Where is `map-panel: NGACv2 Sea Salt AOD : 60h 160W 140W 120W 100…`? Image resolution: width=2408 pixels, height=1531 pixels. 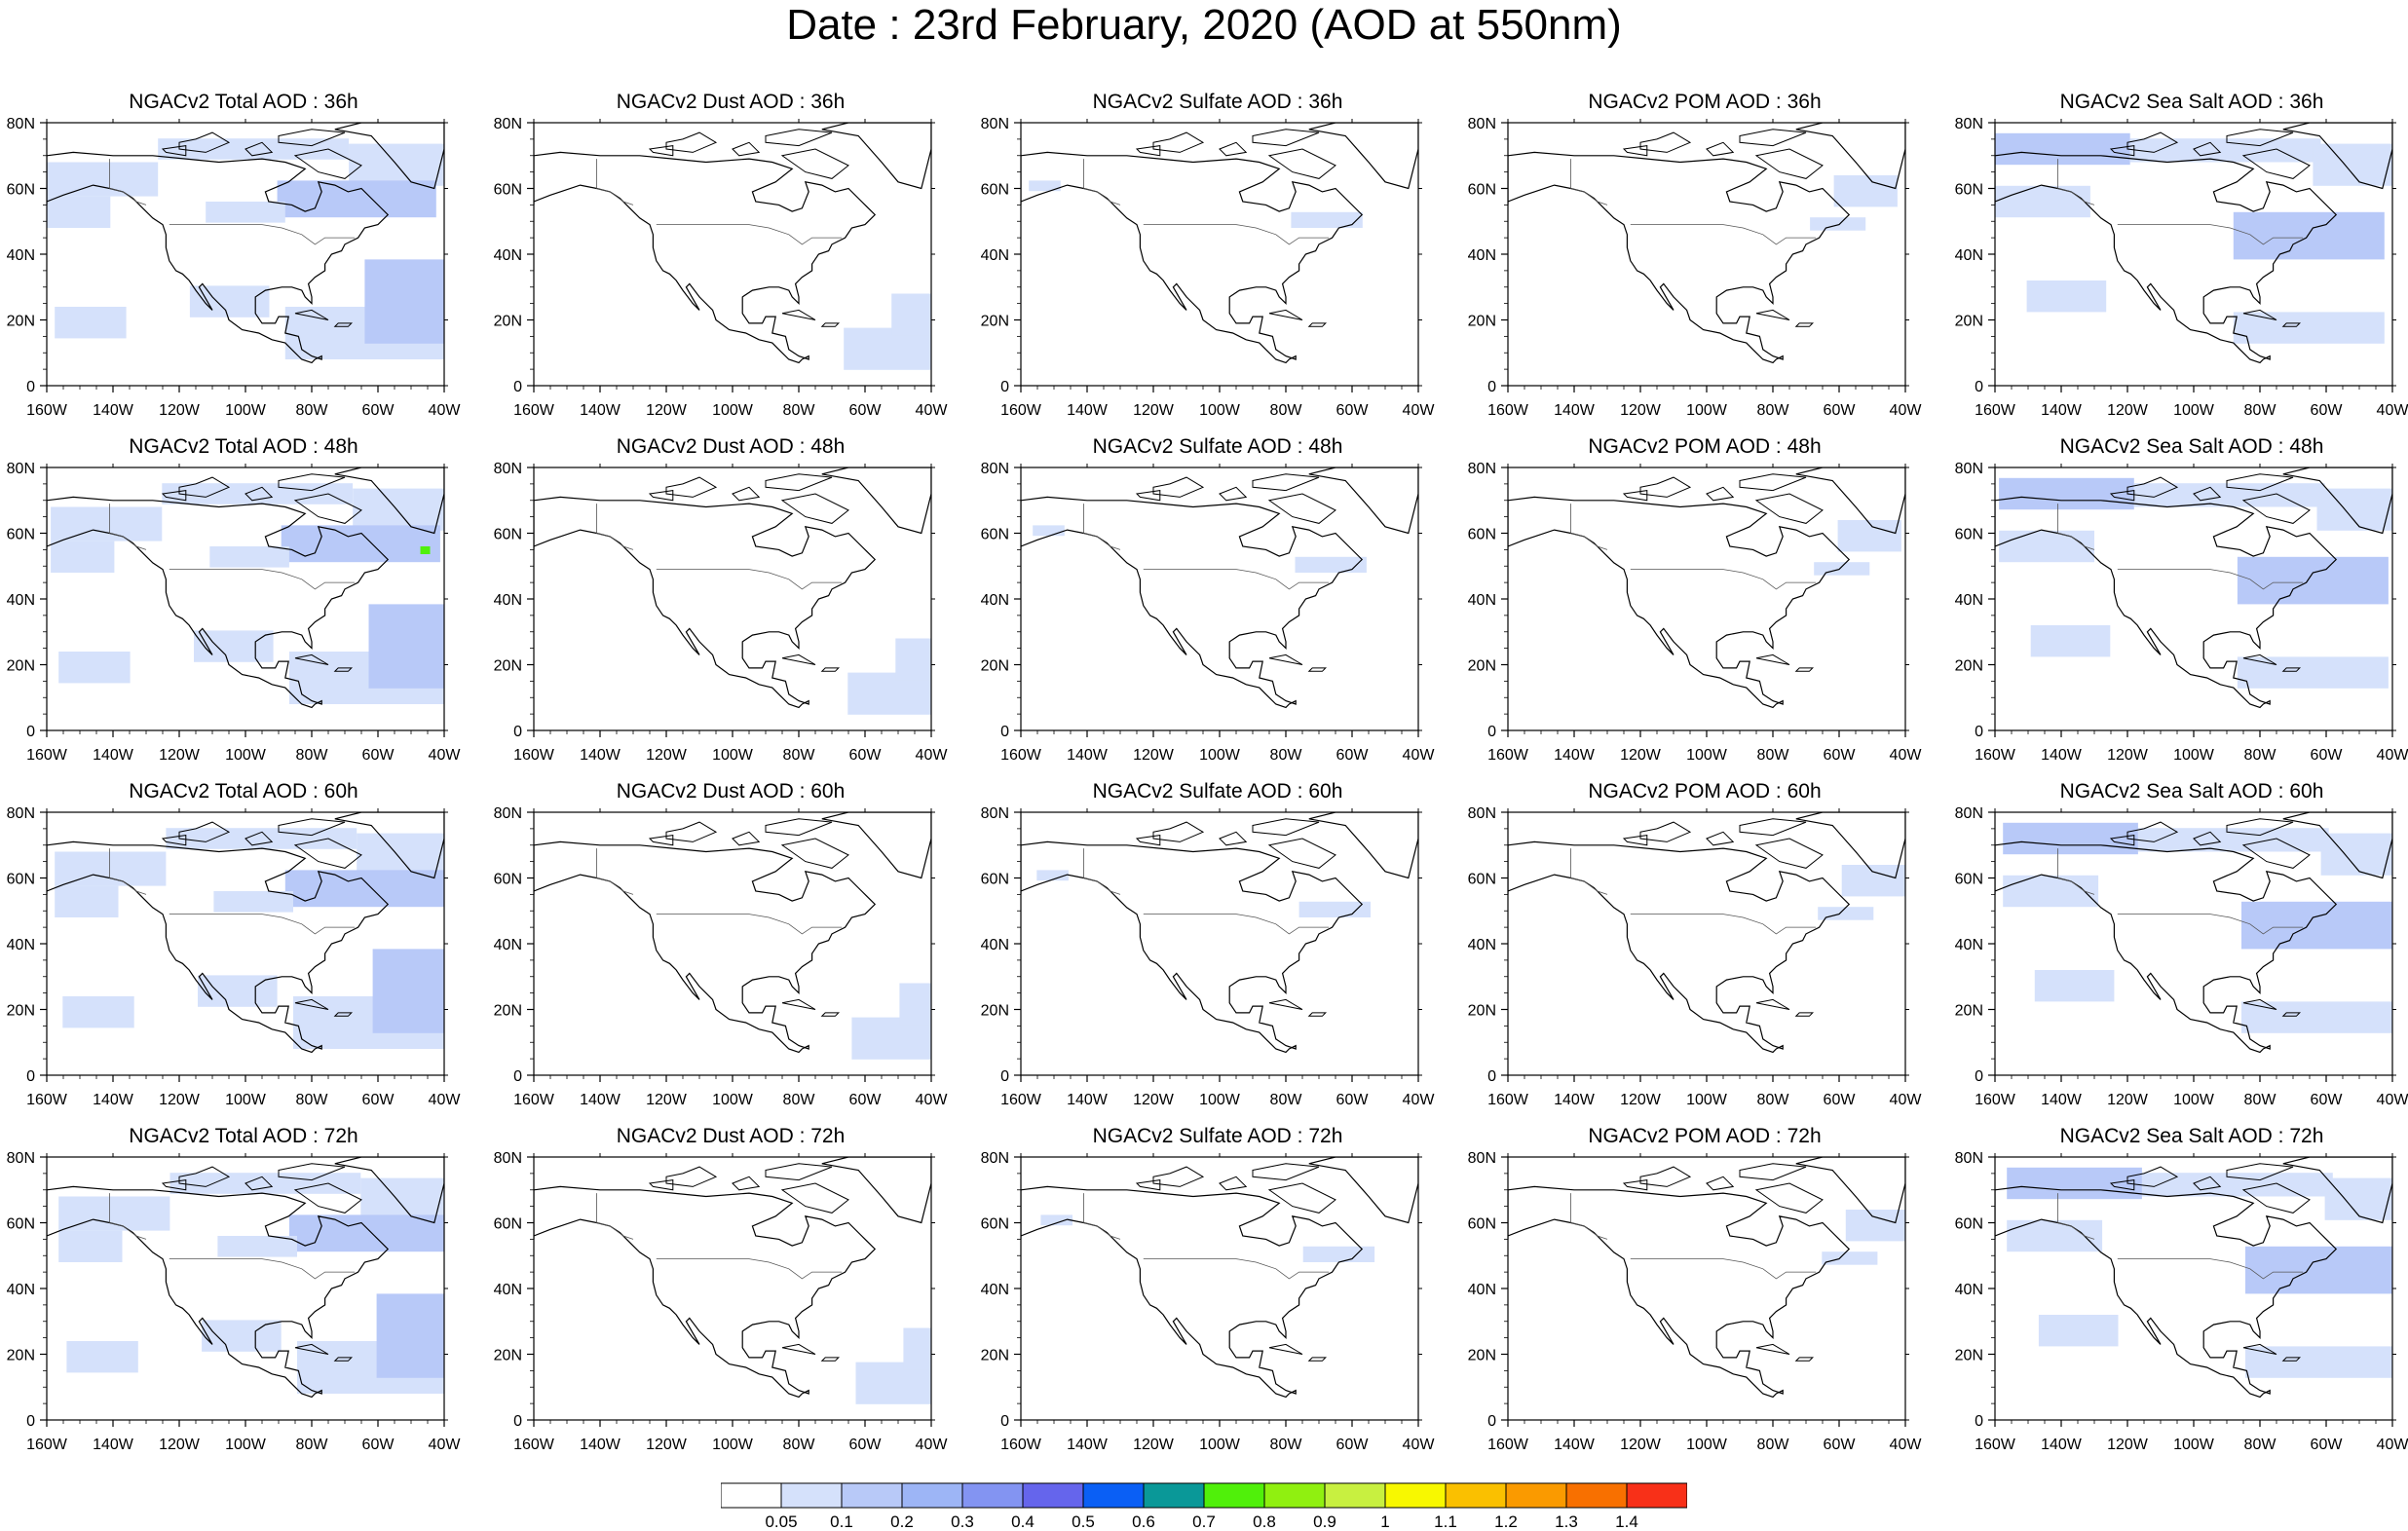 map-panel: NGACv2 Sea Salt AOD : 60h 160W 140W 120W 100… is located at coordinates (2178, 951).